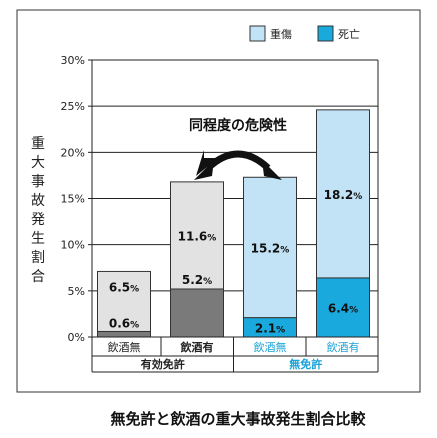  I want to click on y-tick-label: 30%, so click(73, 60).